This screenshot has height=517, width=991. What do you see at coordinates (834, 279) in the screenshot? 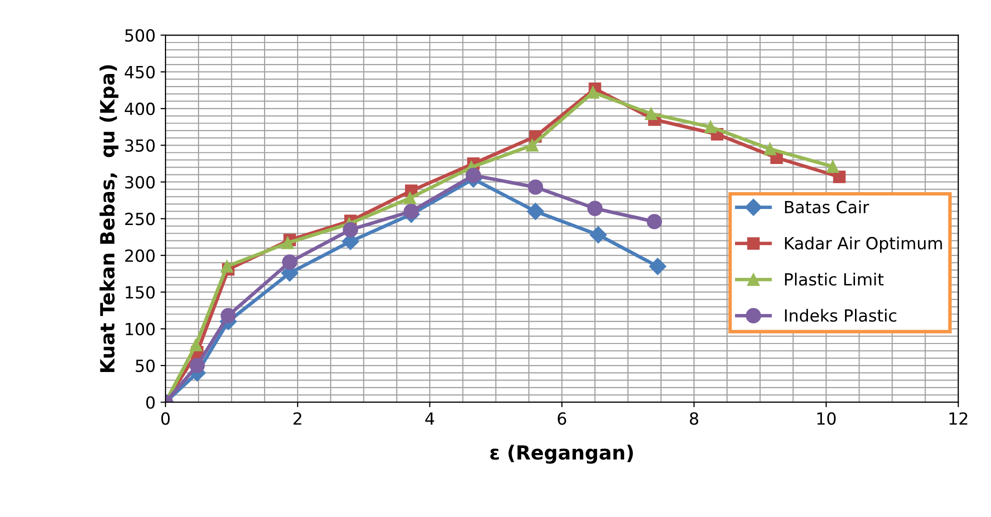
I see `legend-label: Plastic Limit` at bounding box center [834, 279].